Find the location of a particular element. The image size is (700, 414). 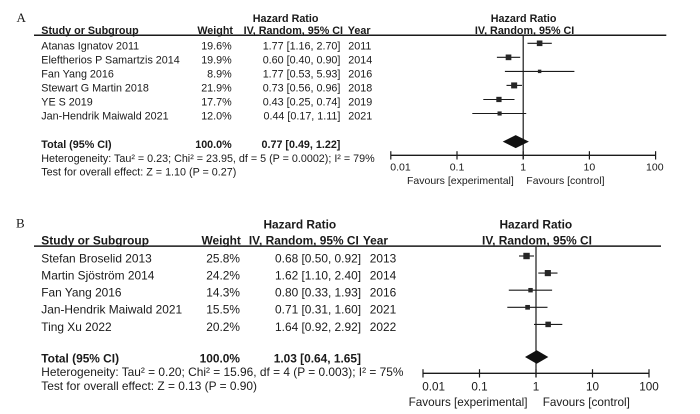

svg-text: 0.71 [0.31, 1.60] is located at coordinates (318, 310).